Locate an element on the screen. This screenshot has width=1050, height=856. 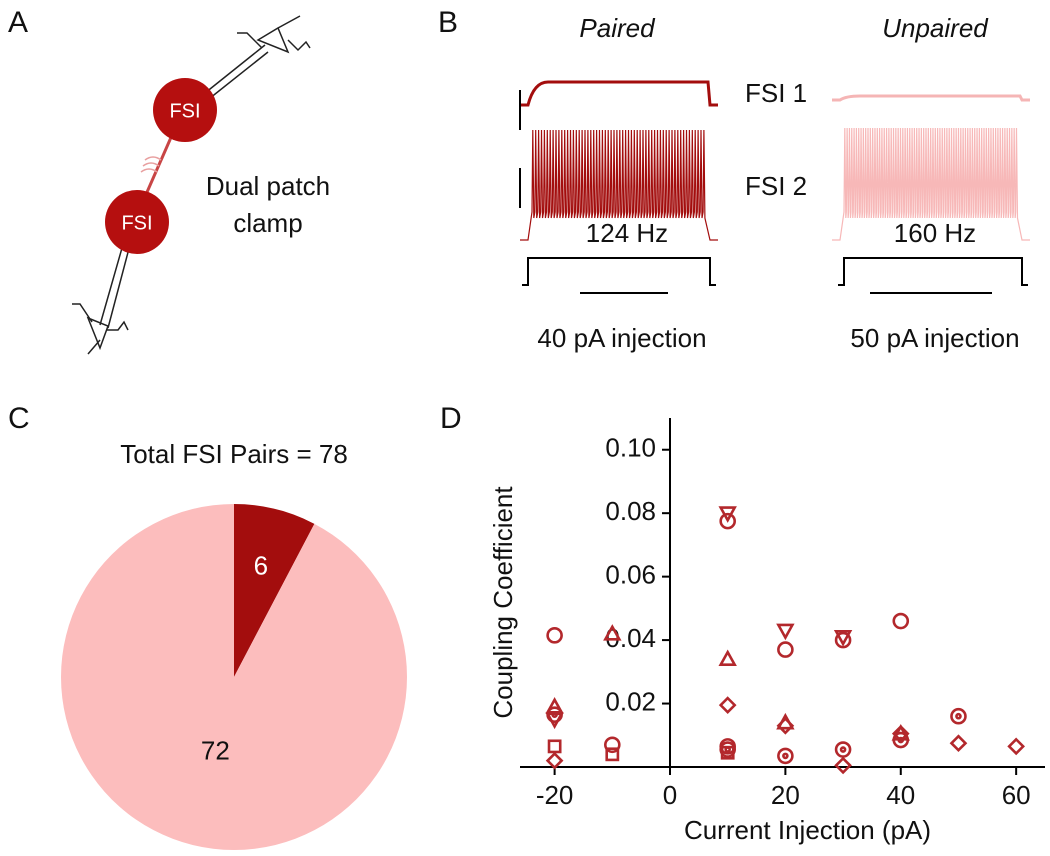
y-tick-label: 0.08 is located at coordinates (630, 511).